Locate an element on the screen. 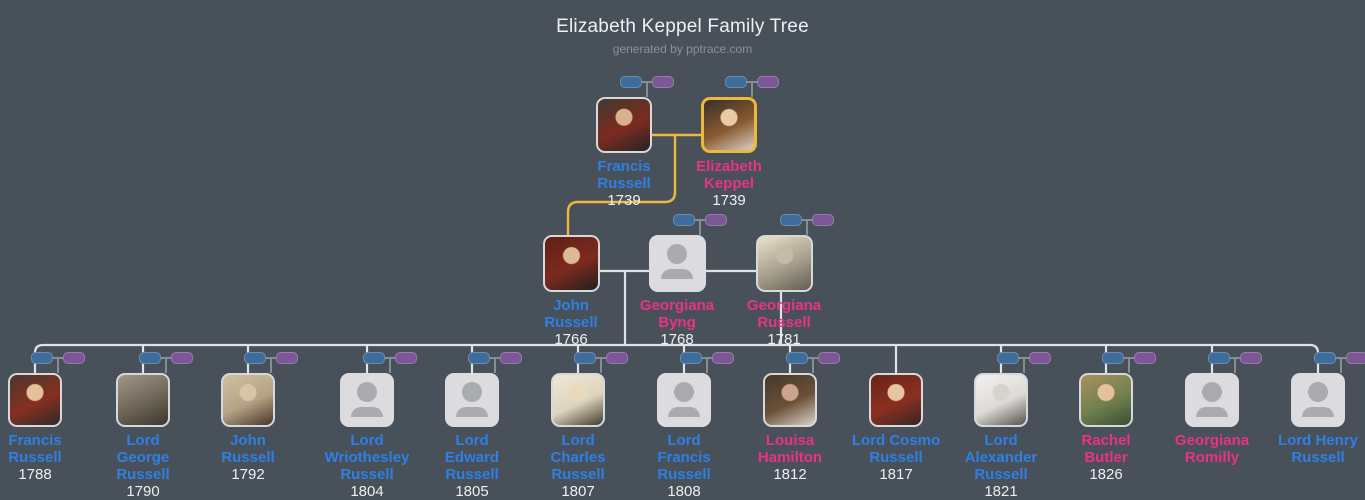  person-name-block: Georgiana Romilly is located at coordinates (1212, 449).